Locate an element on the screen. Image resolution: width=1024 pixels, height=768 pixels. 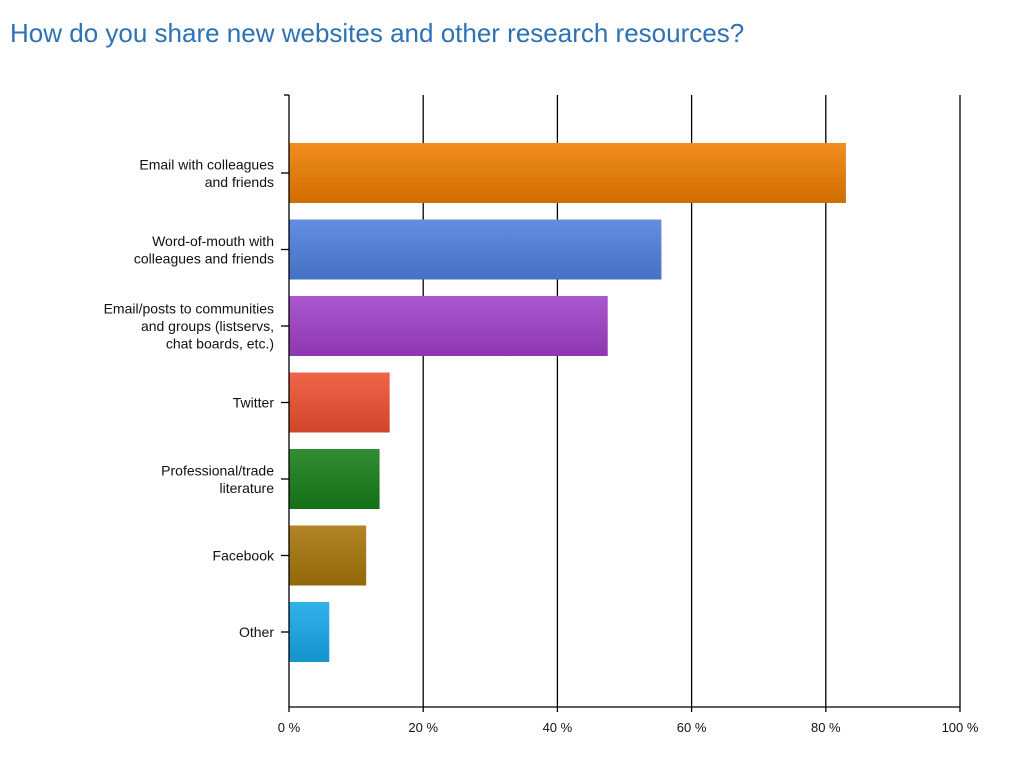
category-label: Facebook is located at coordinates (244, 556).